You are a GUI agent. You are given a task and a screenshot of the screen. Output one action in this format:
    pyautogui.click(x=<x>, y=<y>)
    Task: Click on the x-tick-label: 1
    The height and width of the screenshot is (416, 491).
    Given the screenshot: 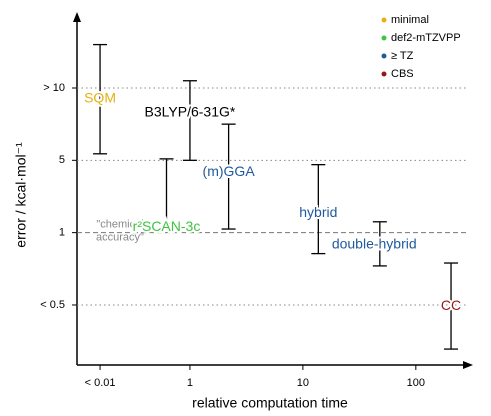 What is the action you would take?
    pyautogui.click(x=190, y=383)
    